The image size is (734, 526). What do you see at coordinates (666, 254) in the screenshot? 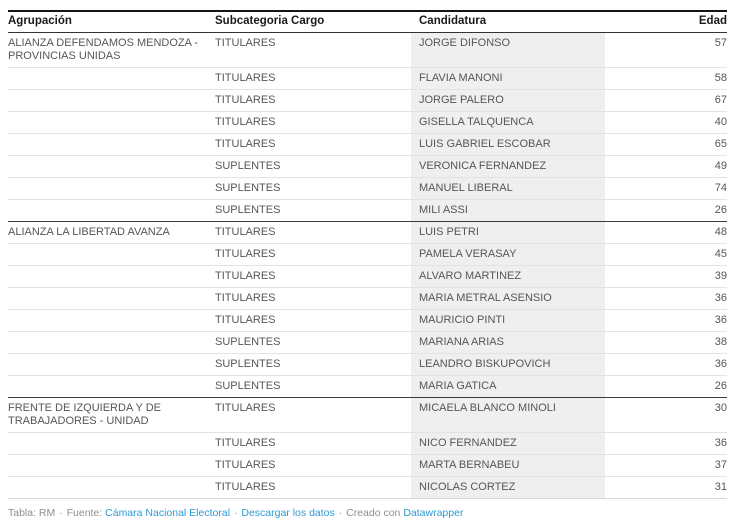
I see `cell-edad: 45` at bounding box center [666, 254].